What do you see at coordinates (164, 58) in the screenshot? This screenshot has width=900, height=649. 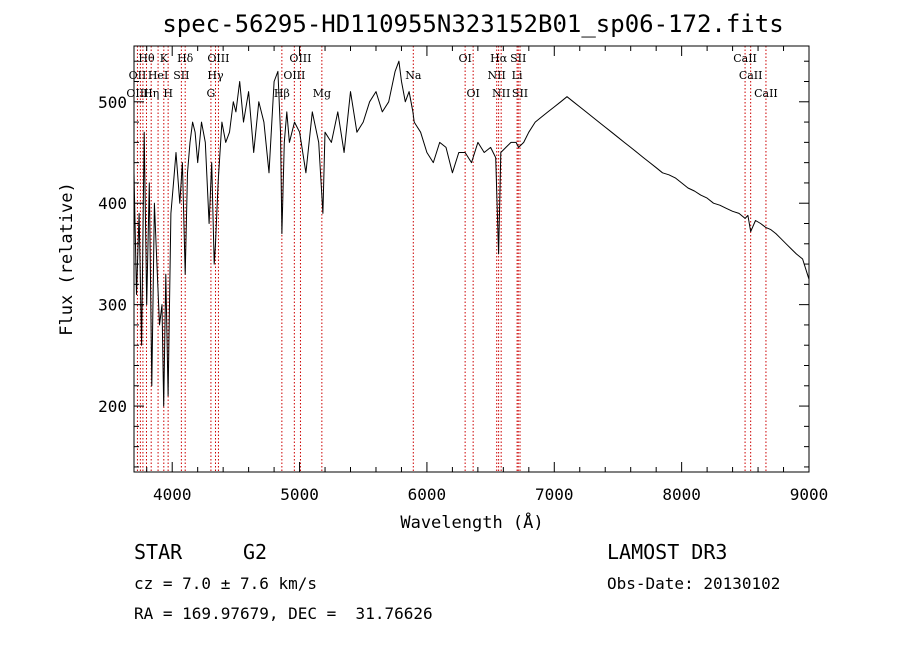 I see `line-label: K` at bounding box center [164, 58].